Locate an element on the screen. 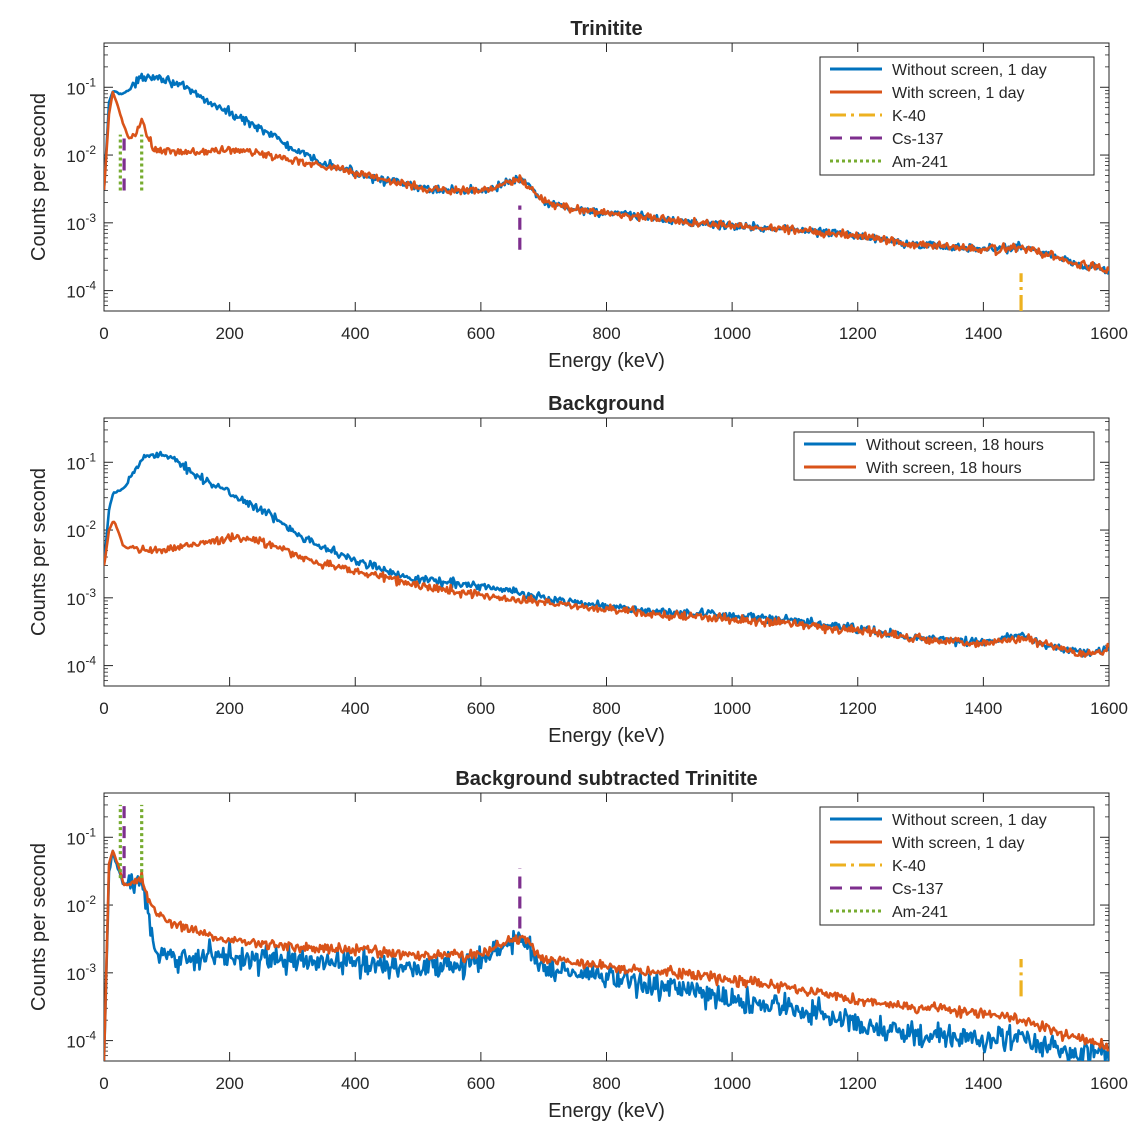  chart-title: Background is located at coordinates (606, 404).